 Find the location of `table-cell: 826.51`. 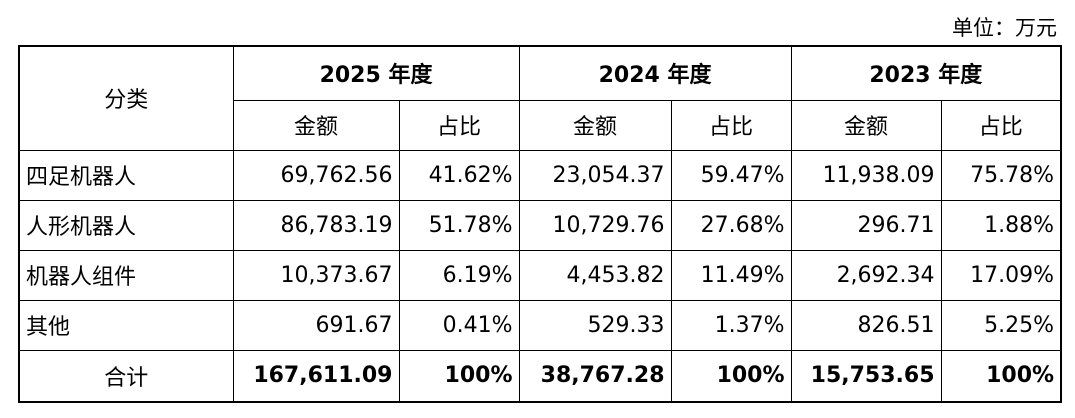

table-cell: 826.51 is located at coordinates (866, 325).